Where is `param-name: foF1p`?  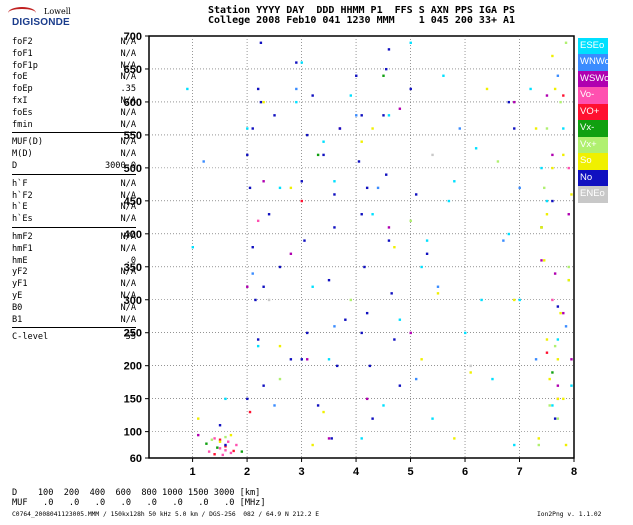
param-name: foF1p is located at coordinates (25, 65).